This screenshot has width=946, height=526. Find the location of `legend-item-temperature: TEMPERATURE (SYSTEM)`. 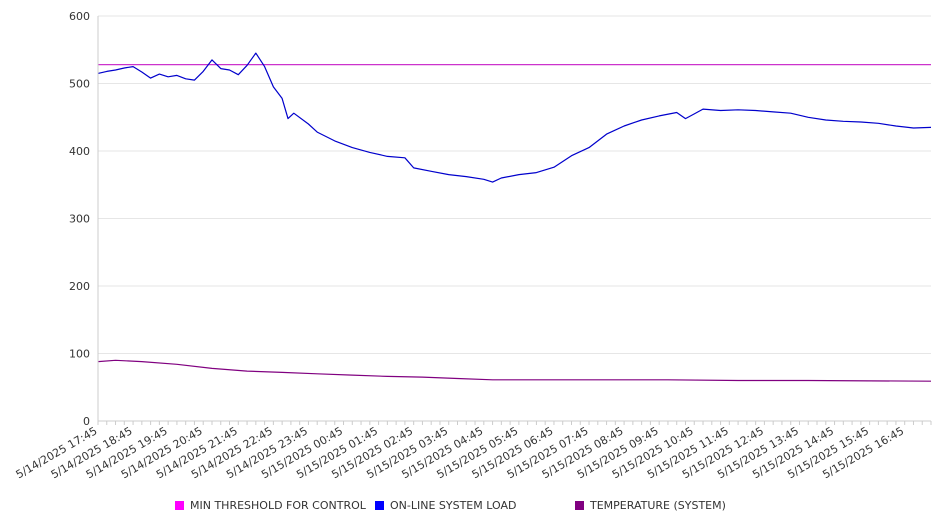

legend-item-temperature: TEMPERATURE (SYSTEM) is located at coordinates (650, 505).